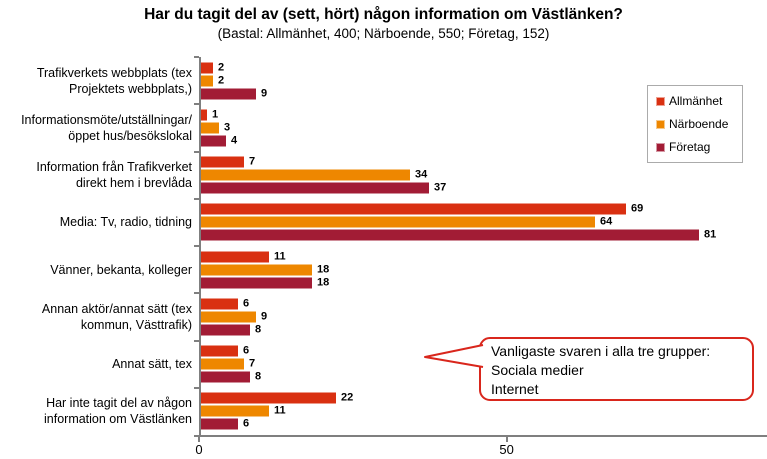 The width and height of the screenshot is (767, 459). What do you see at coordinates (199, 449) in the screenshot?
I see `x-axis-label: 0` at bounding box center [199, 449].